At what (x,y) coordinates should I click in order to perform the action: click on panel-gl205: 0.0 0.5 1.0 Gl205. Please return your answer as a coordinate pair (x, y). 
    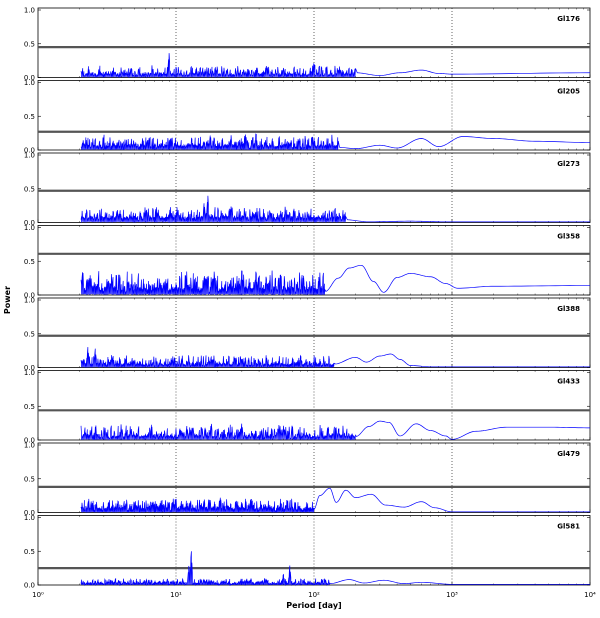
    Looking at the image, I should click on (307, 117).